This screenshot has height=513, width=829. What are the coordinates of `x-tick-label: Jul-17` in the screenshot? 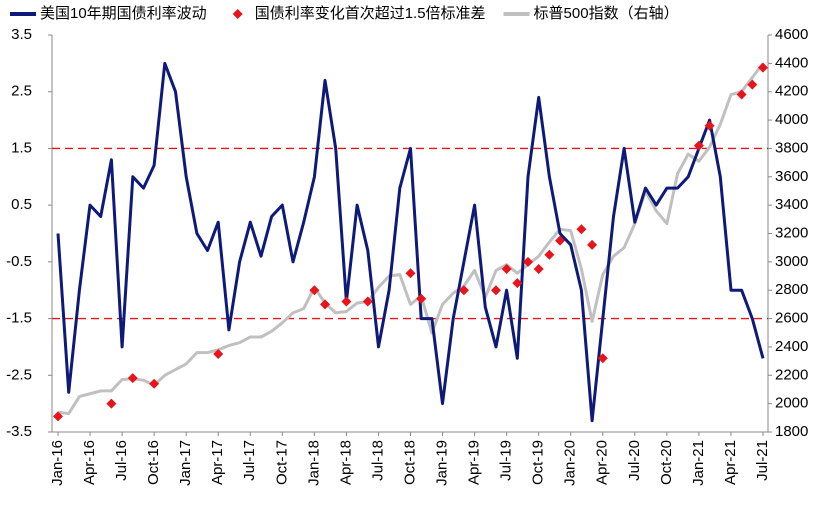 It's located at (249, 460).